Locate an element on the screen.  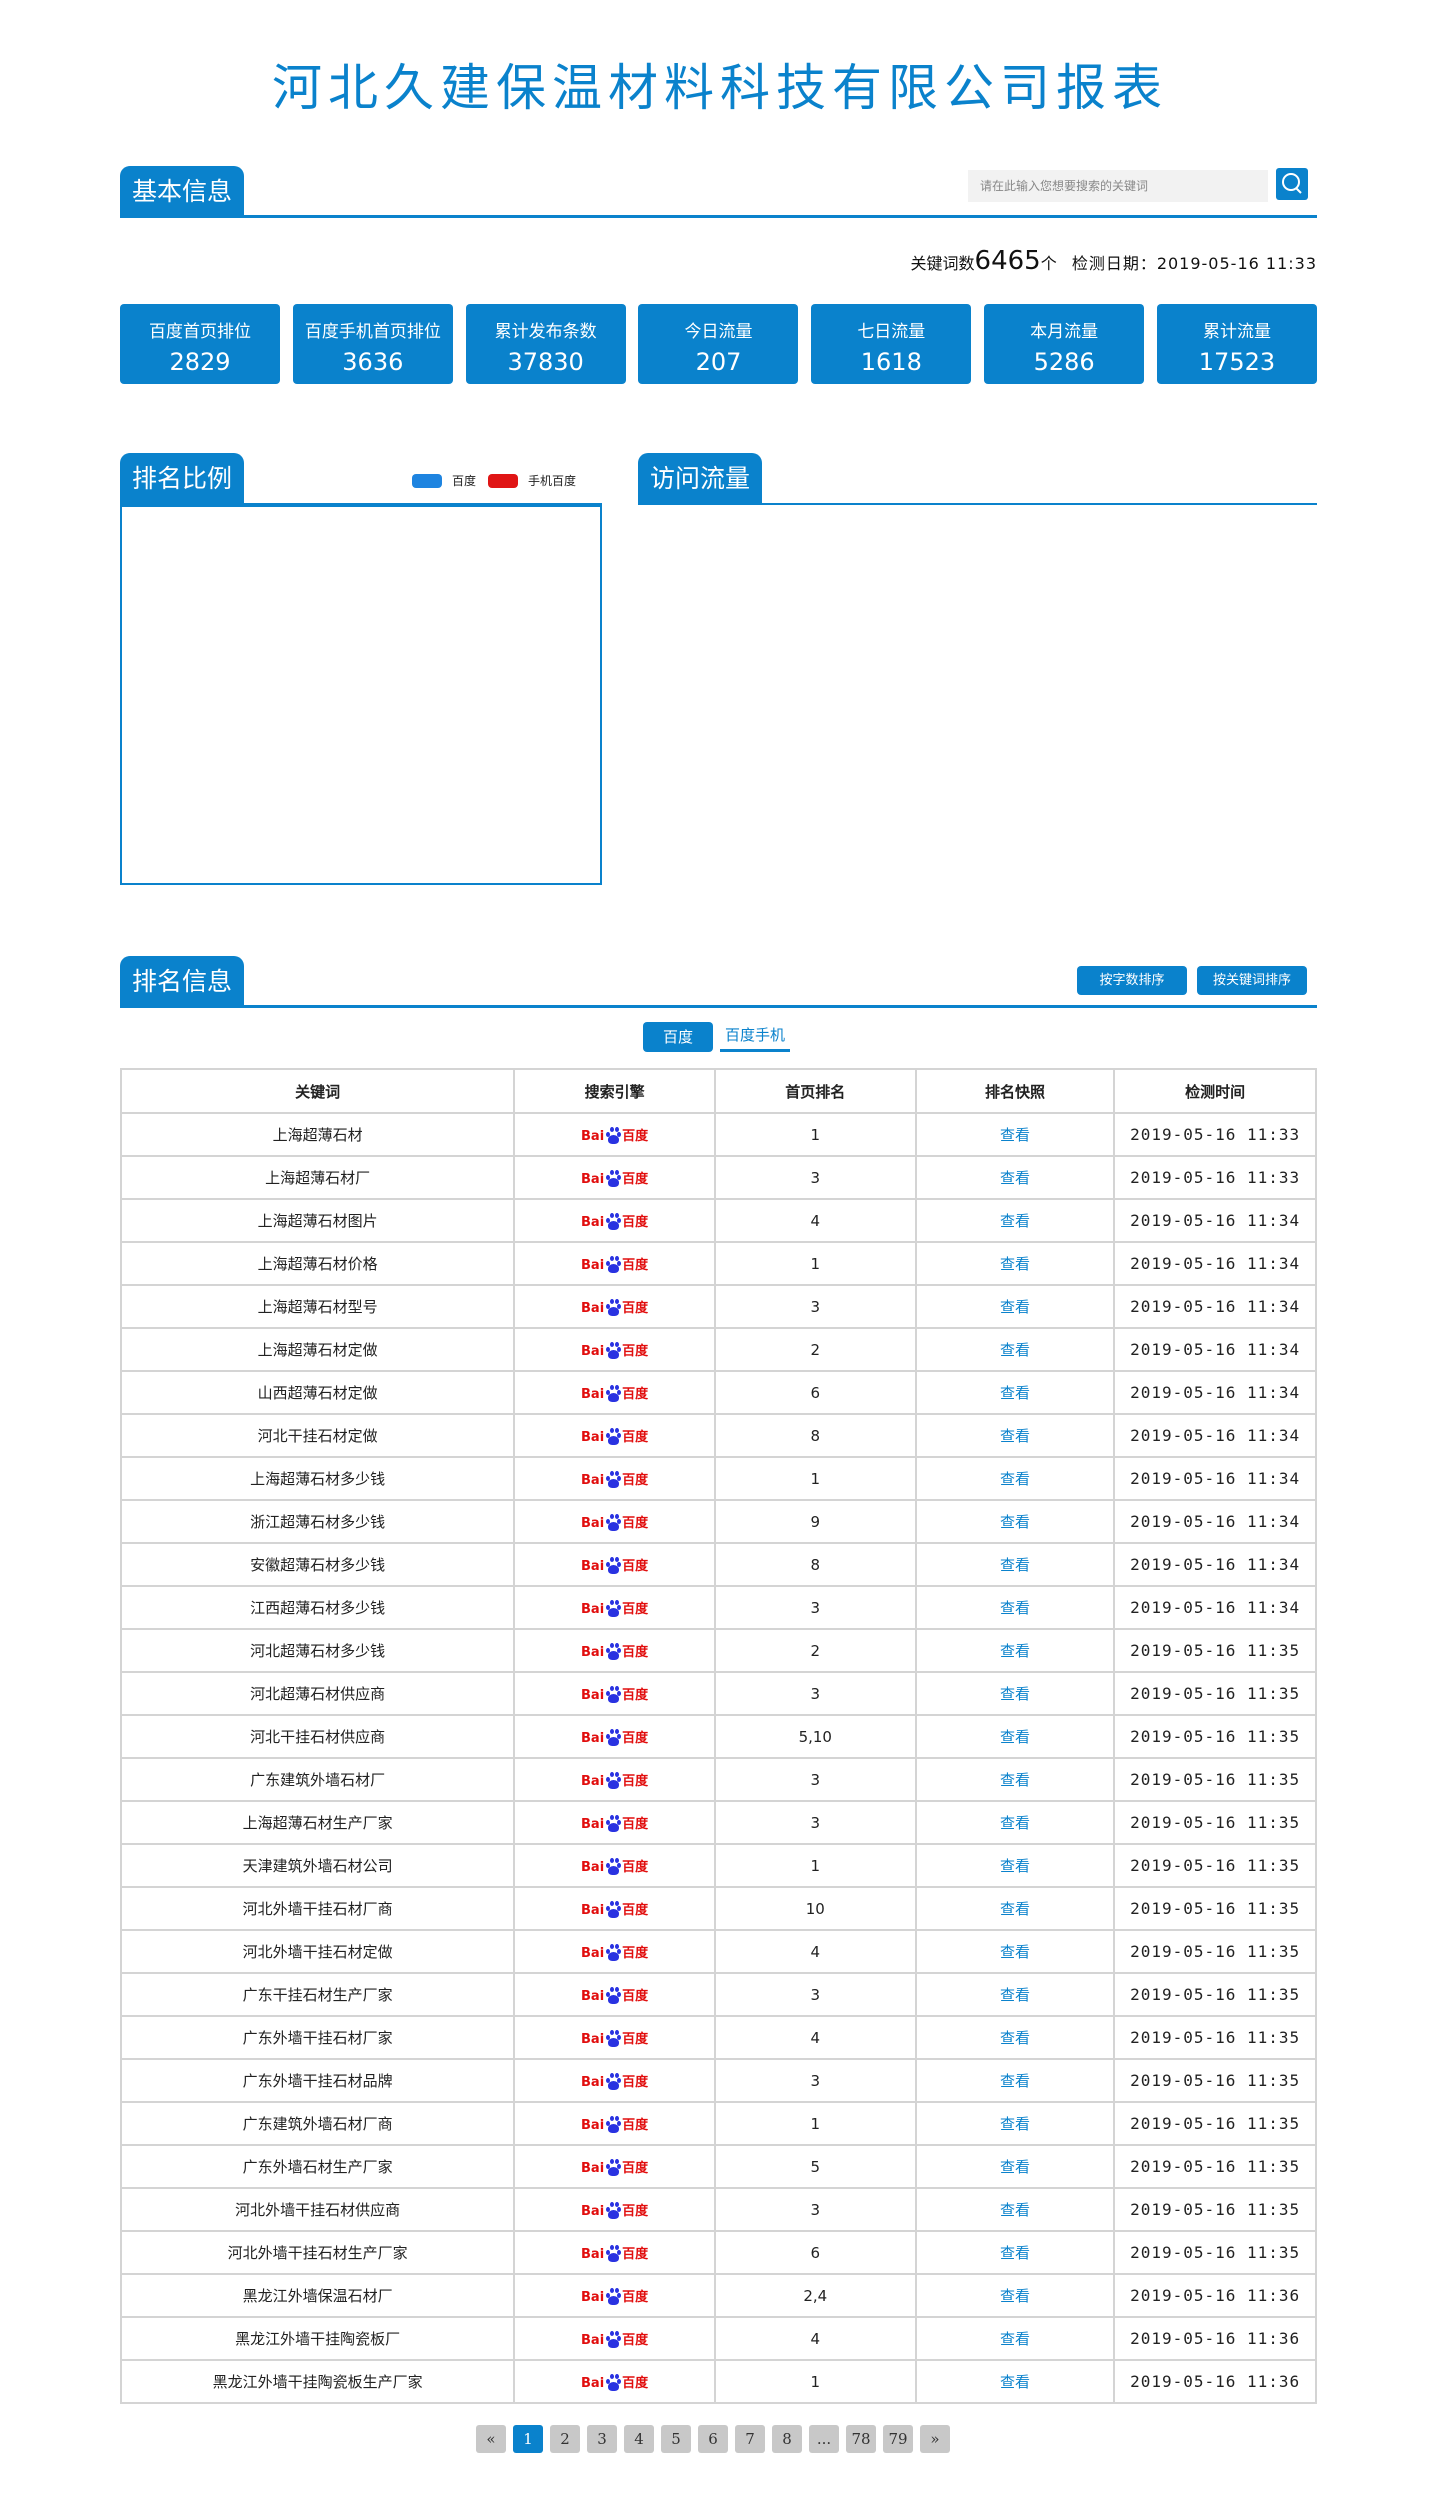
page-button: 78 is located at coordinates (861, 2439).